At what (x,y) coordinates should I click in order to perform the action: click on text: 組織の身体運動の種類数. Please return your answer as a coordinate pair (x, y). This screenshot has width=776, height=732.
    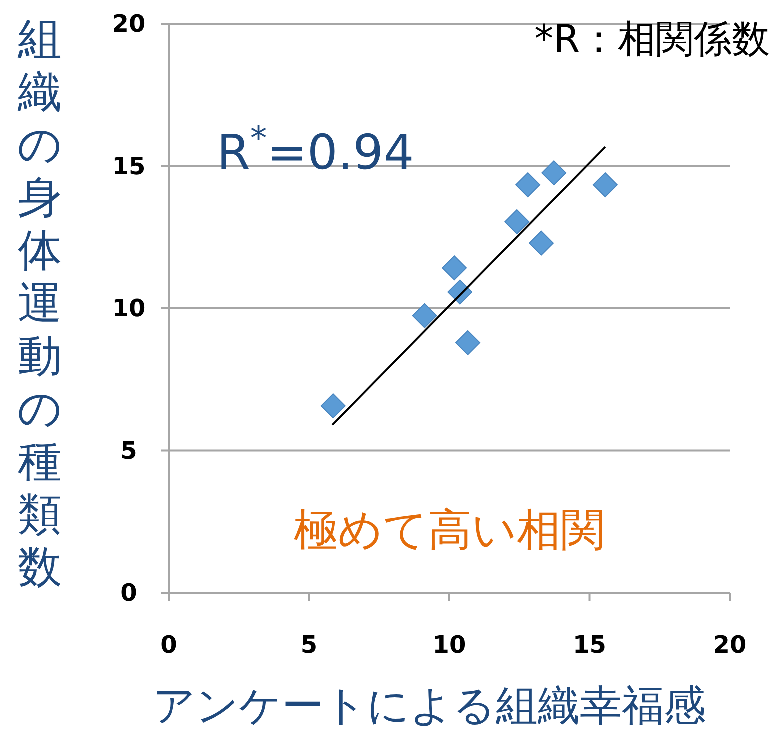
    Looking at the image, I should click on (40, 304).